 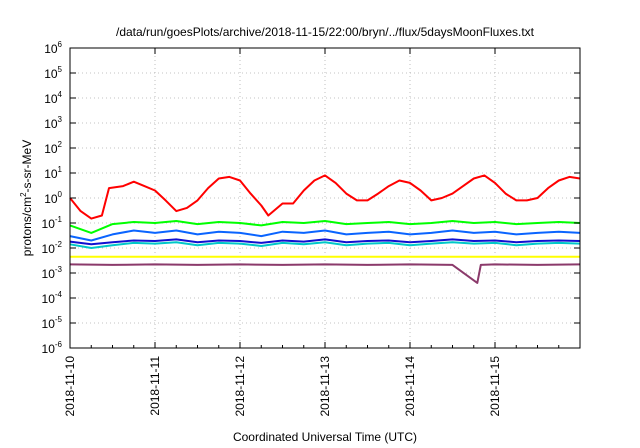 I want to click on x-tick-label: 2018-11-13, so click(x=325, y=386).